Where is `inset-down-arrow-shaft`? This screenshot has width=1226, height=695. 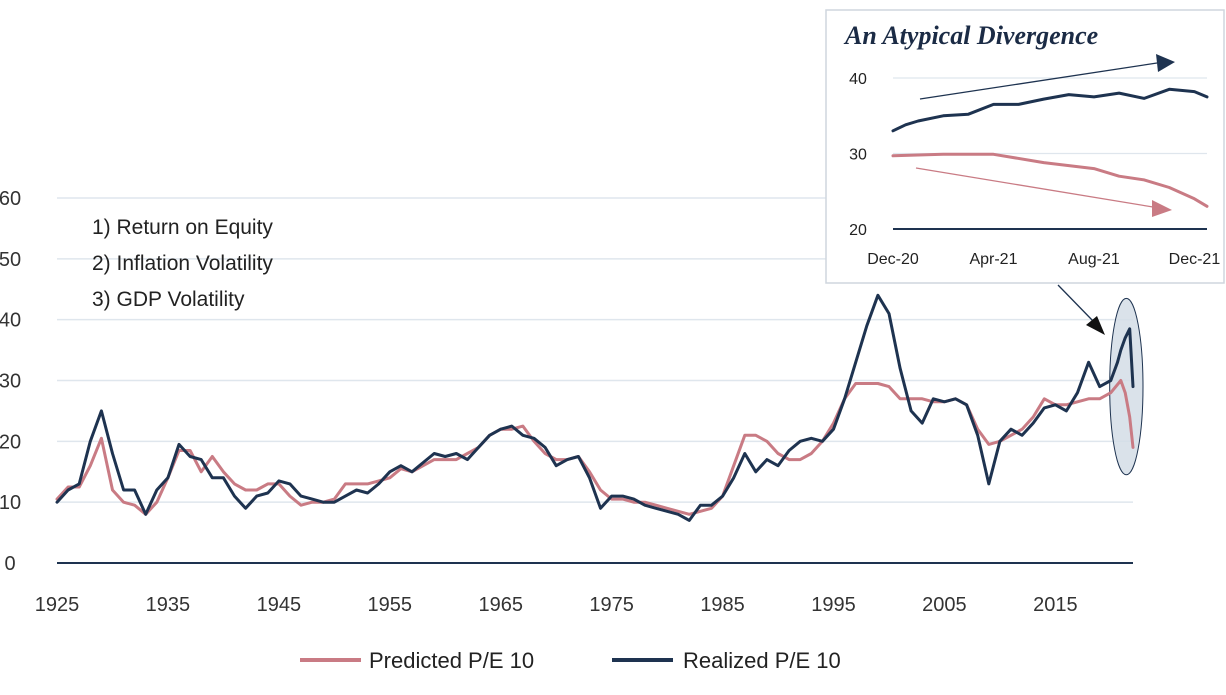
inset-down-arrow-shaft is located at coordinates (1034, 187).